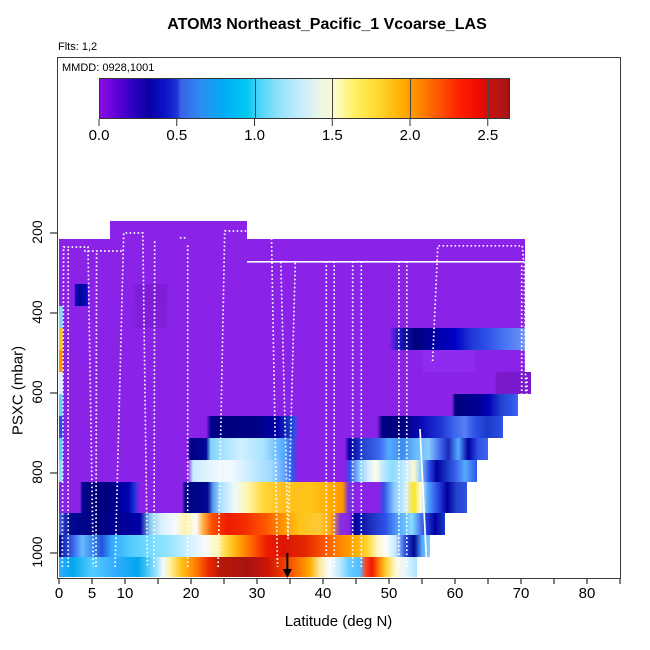  What do you see at coordinates (191, 593) in the screenshot?
I see `x-tick-label: 20` at bounding box center [191, 593].